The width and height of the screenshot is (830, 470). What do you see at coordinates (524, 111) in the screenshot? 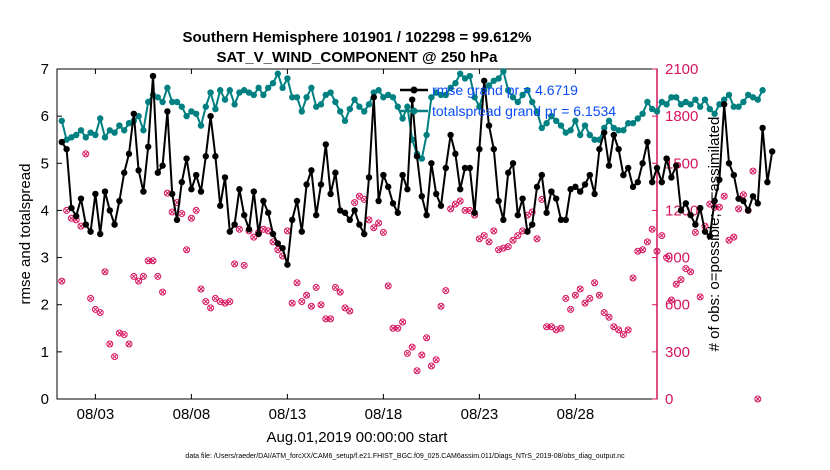
I see `legend-spread-label: totalspread grand pr = 6.1534` at bounding box center [524, 111].